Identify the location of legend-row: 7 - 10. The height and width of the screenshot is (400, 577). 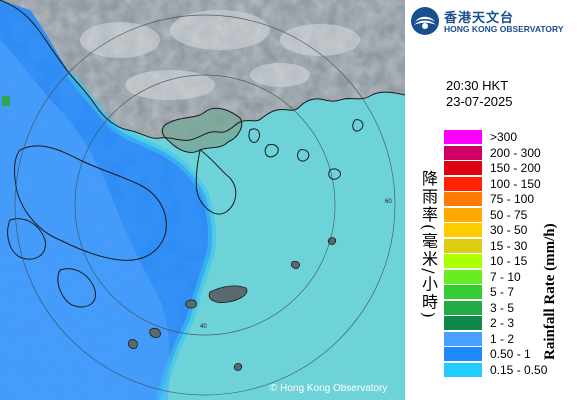
(504, 277).